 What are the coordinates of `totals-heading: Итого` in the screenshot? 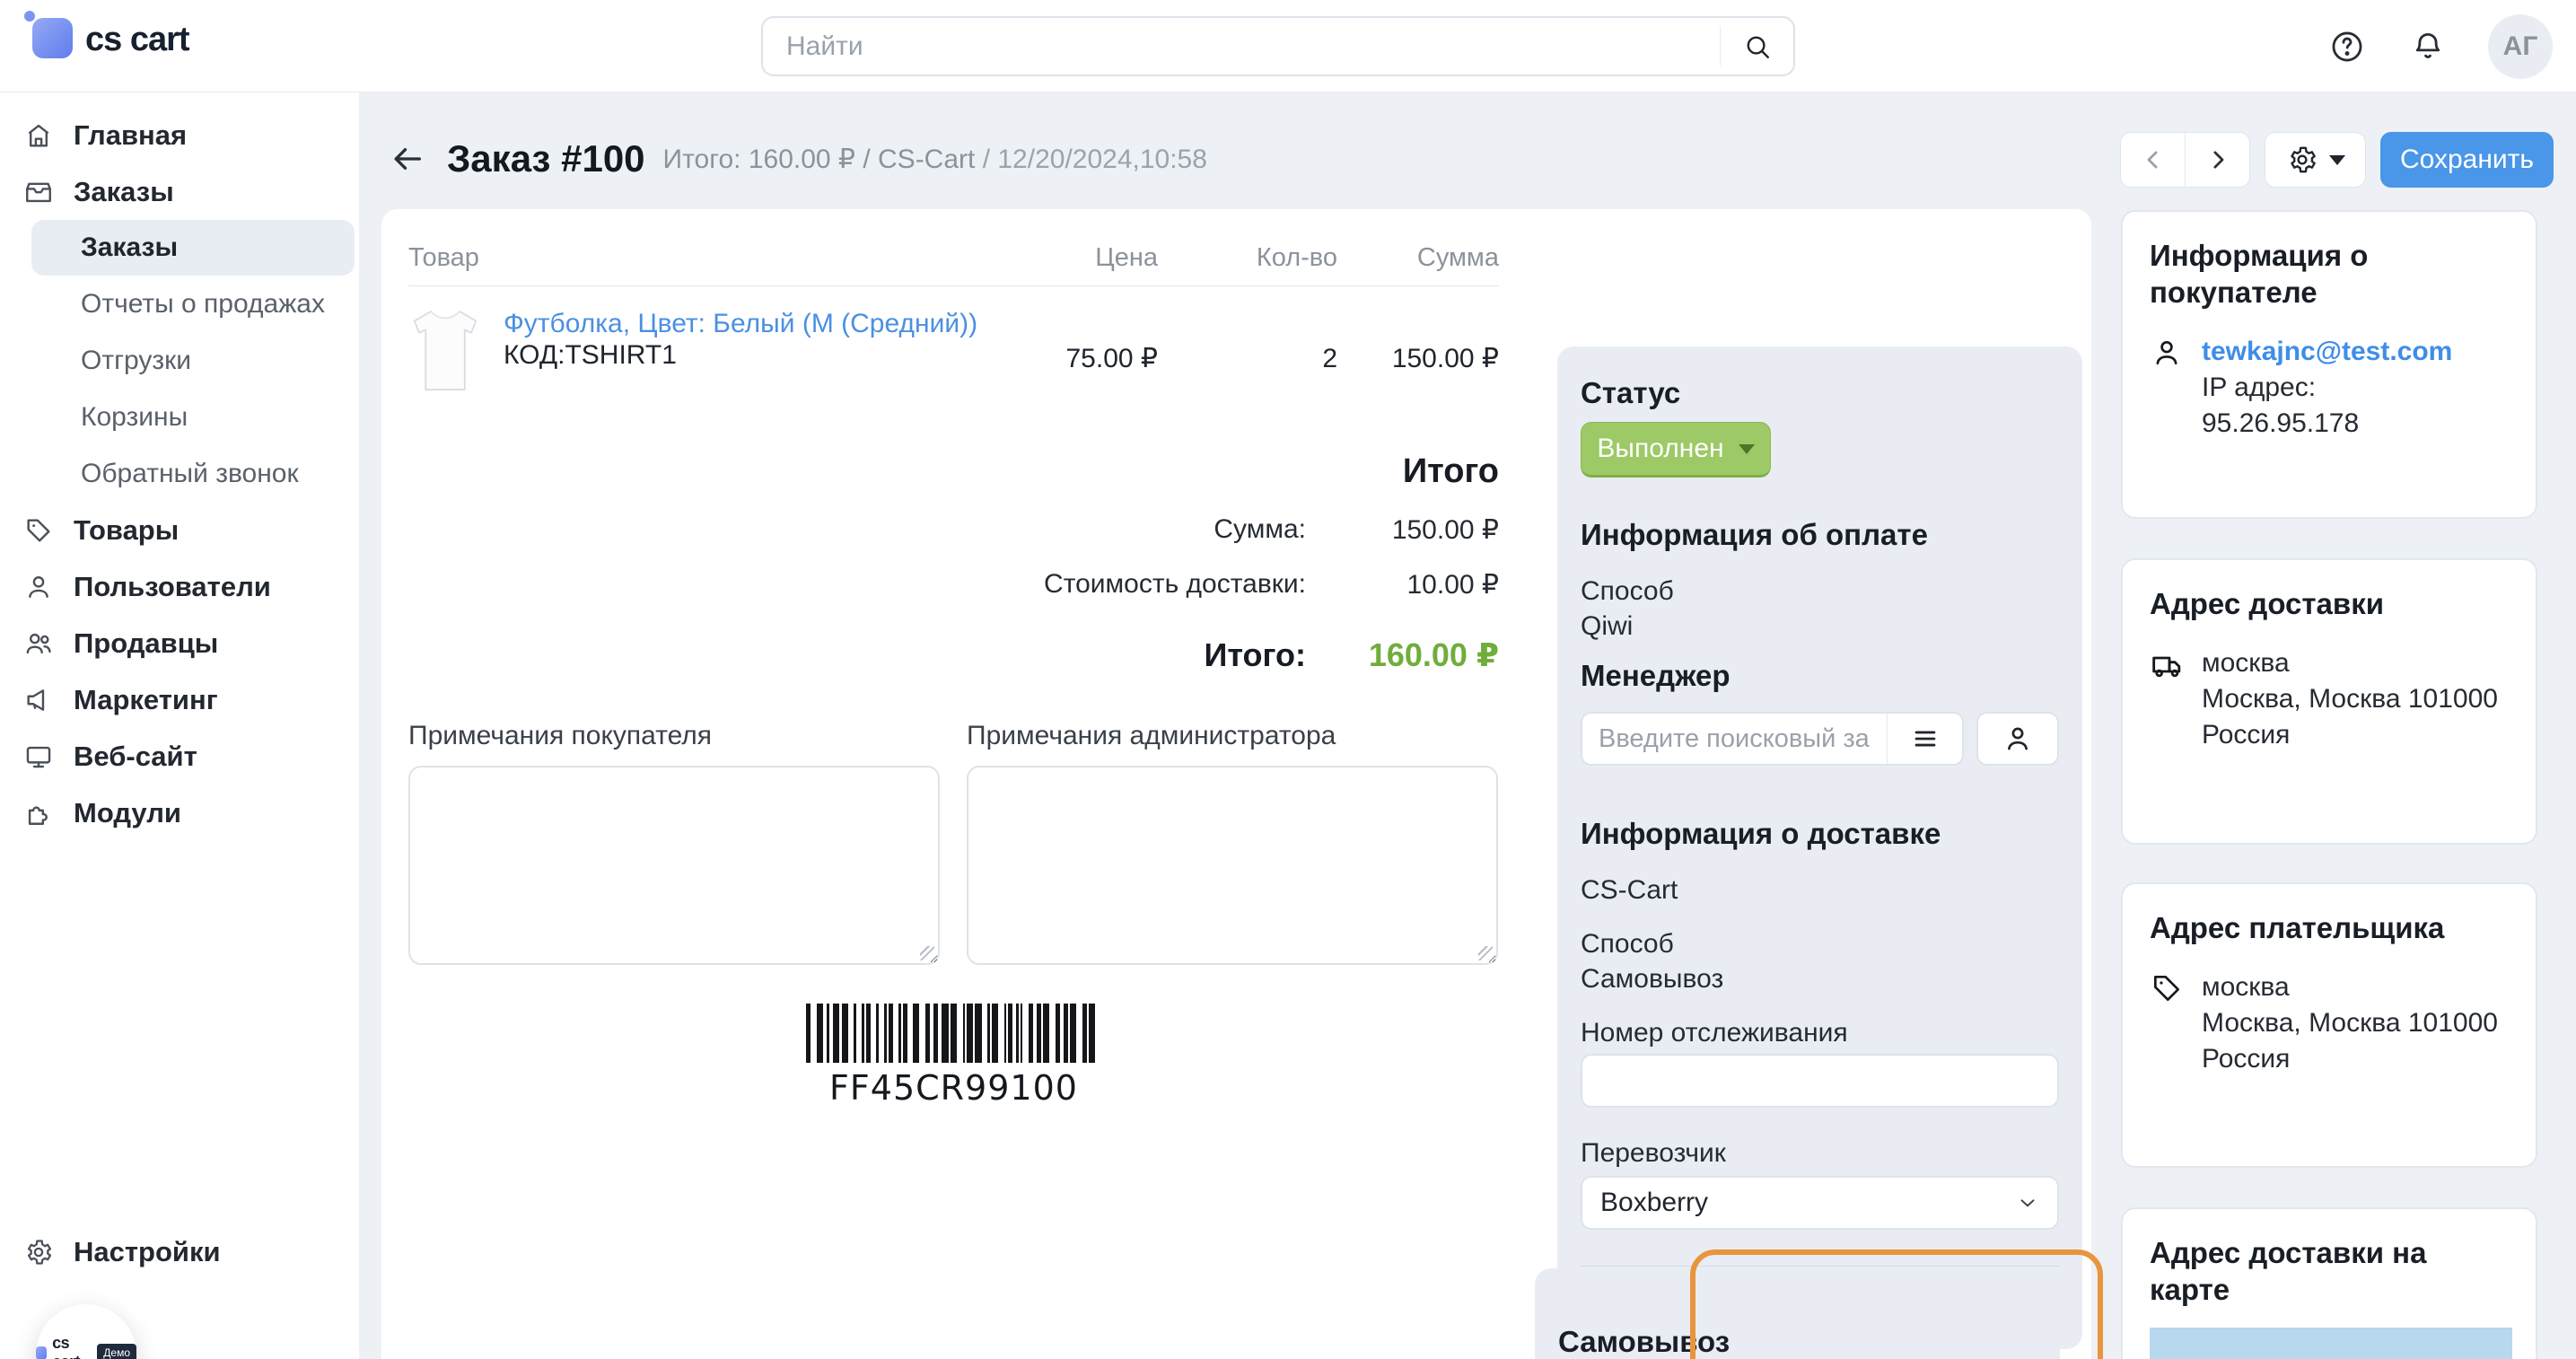 It's located at (1450, 471).